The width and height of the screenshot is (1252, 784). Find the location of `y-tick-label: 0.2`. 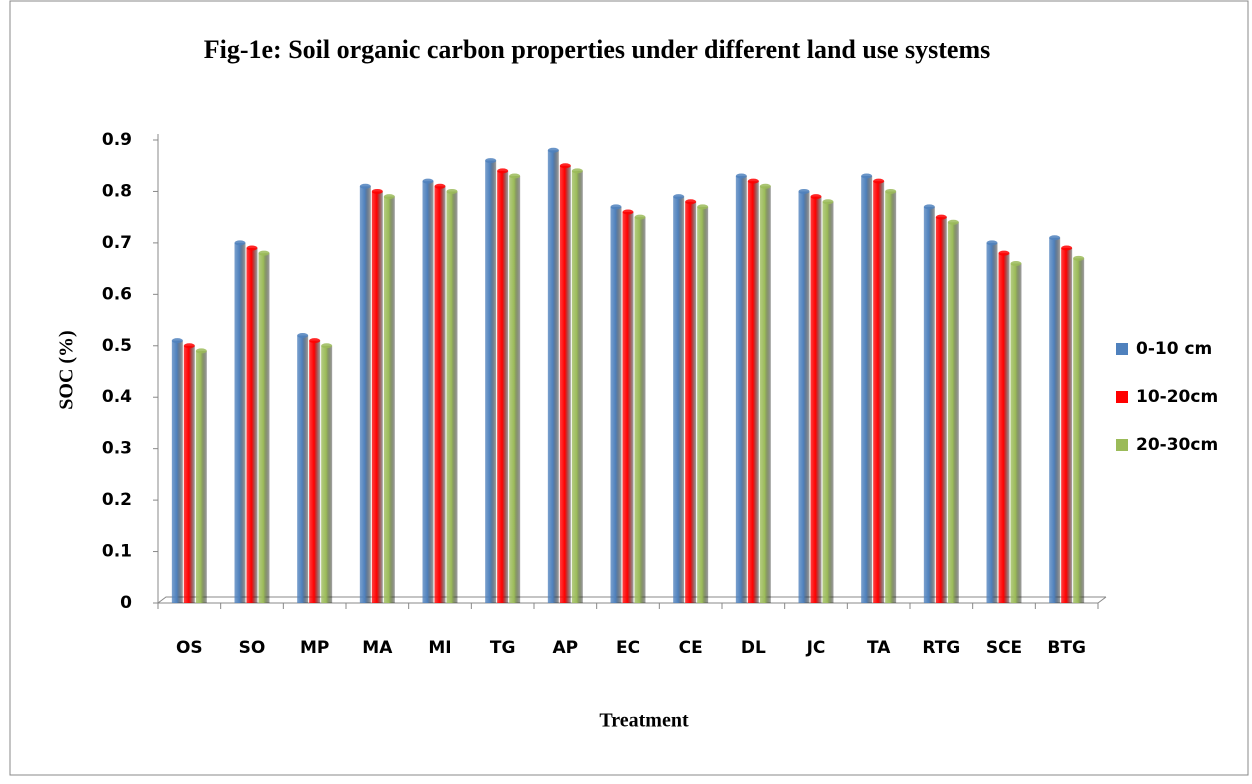

y-tick-label: 0.2 is located at coordinates (117, 500).